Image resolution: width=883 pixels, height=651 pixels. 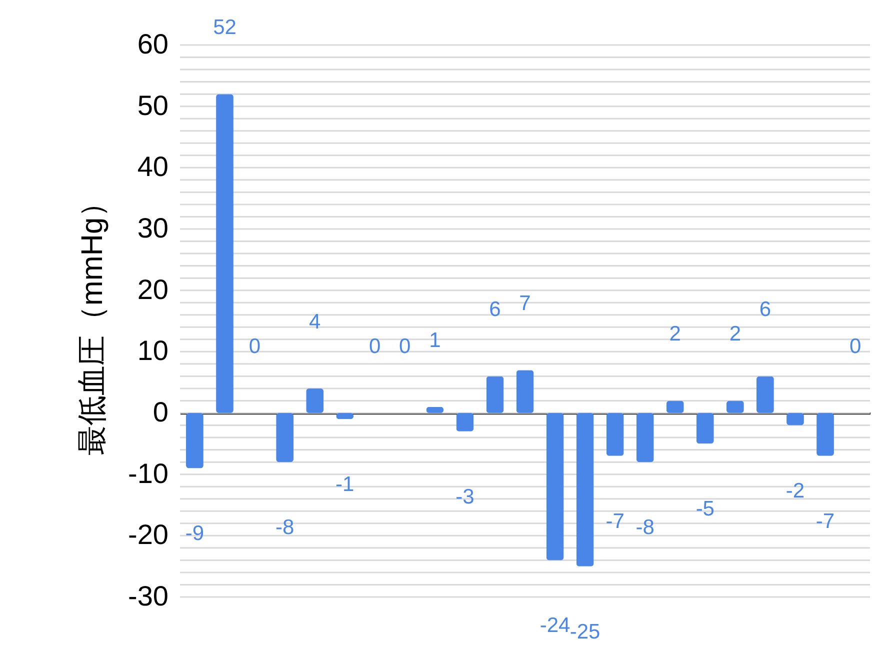 What do you see at coordinates (152, 350) in the screenshot?
I see `y-tick-label: 10` at bounding box center [152, 350].